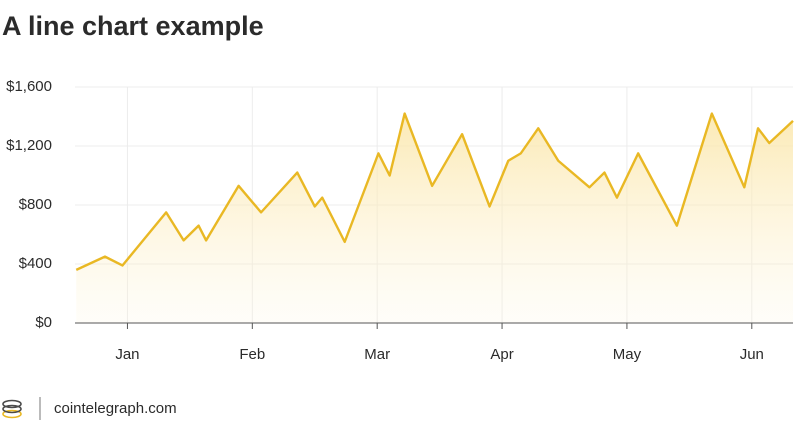  What do you see at coordinates (627, 354) in the screenshot?
I see `x-tick-label: May` at bounding box center [627, 354].